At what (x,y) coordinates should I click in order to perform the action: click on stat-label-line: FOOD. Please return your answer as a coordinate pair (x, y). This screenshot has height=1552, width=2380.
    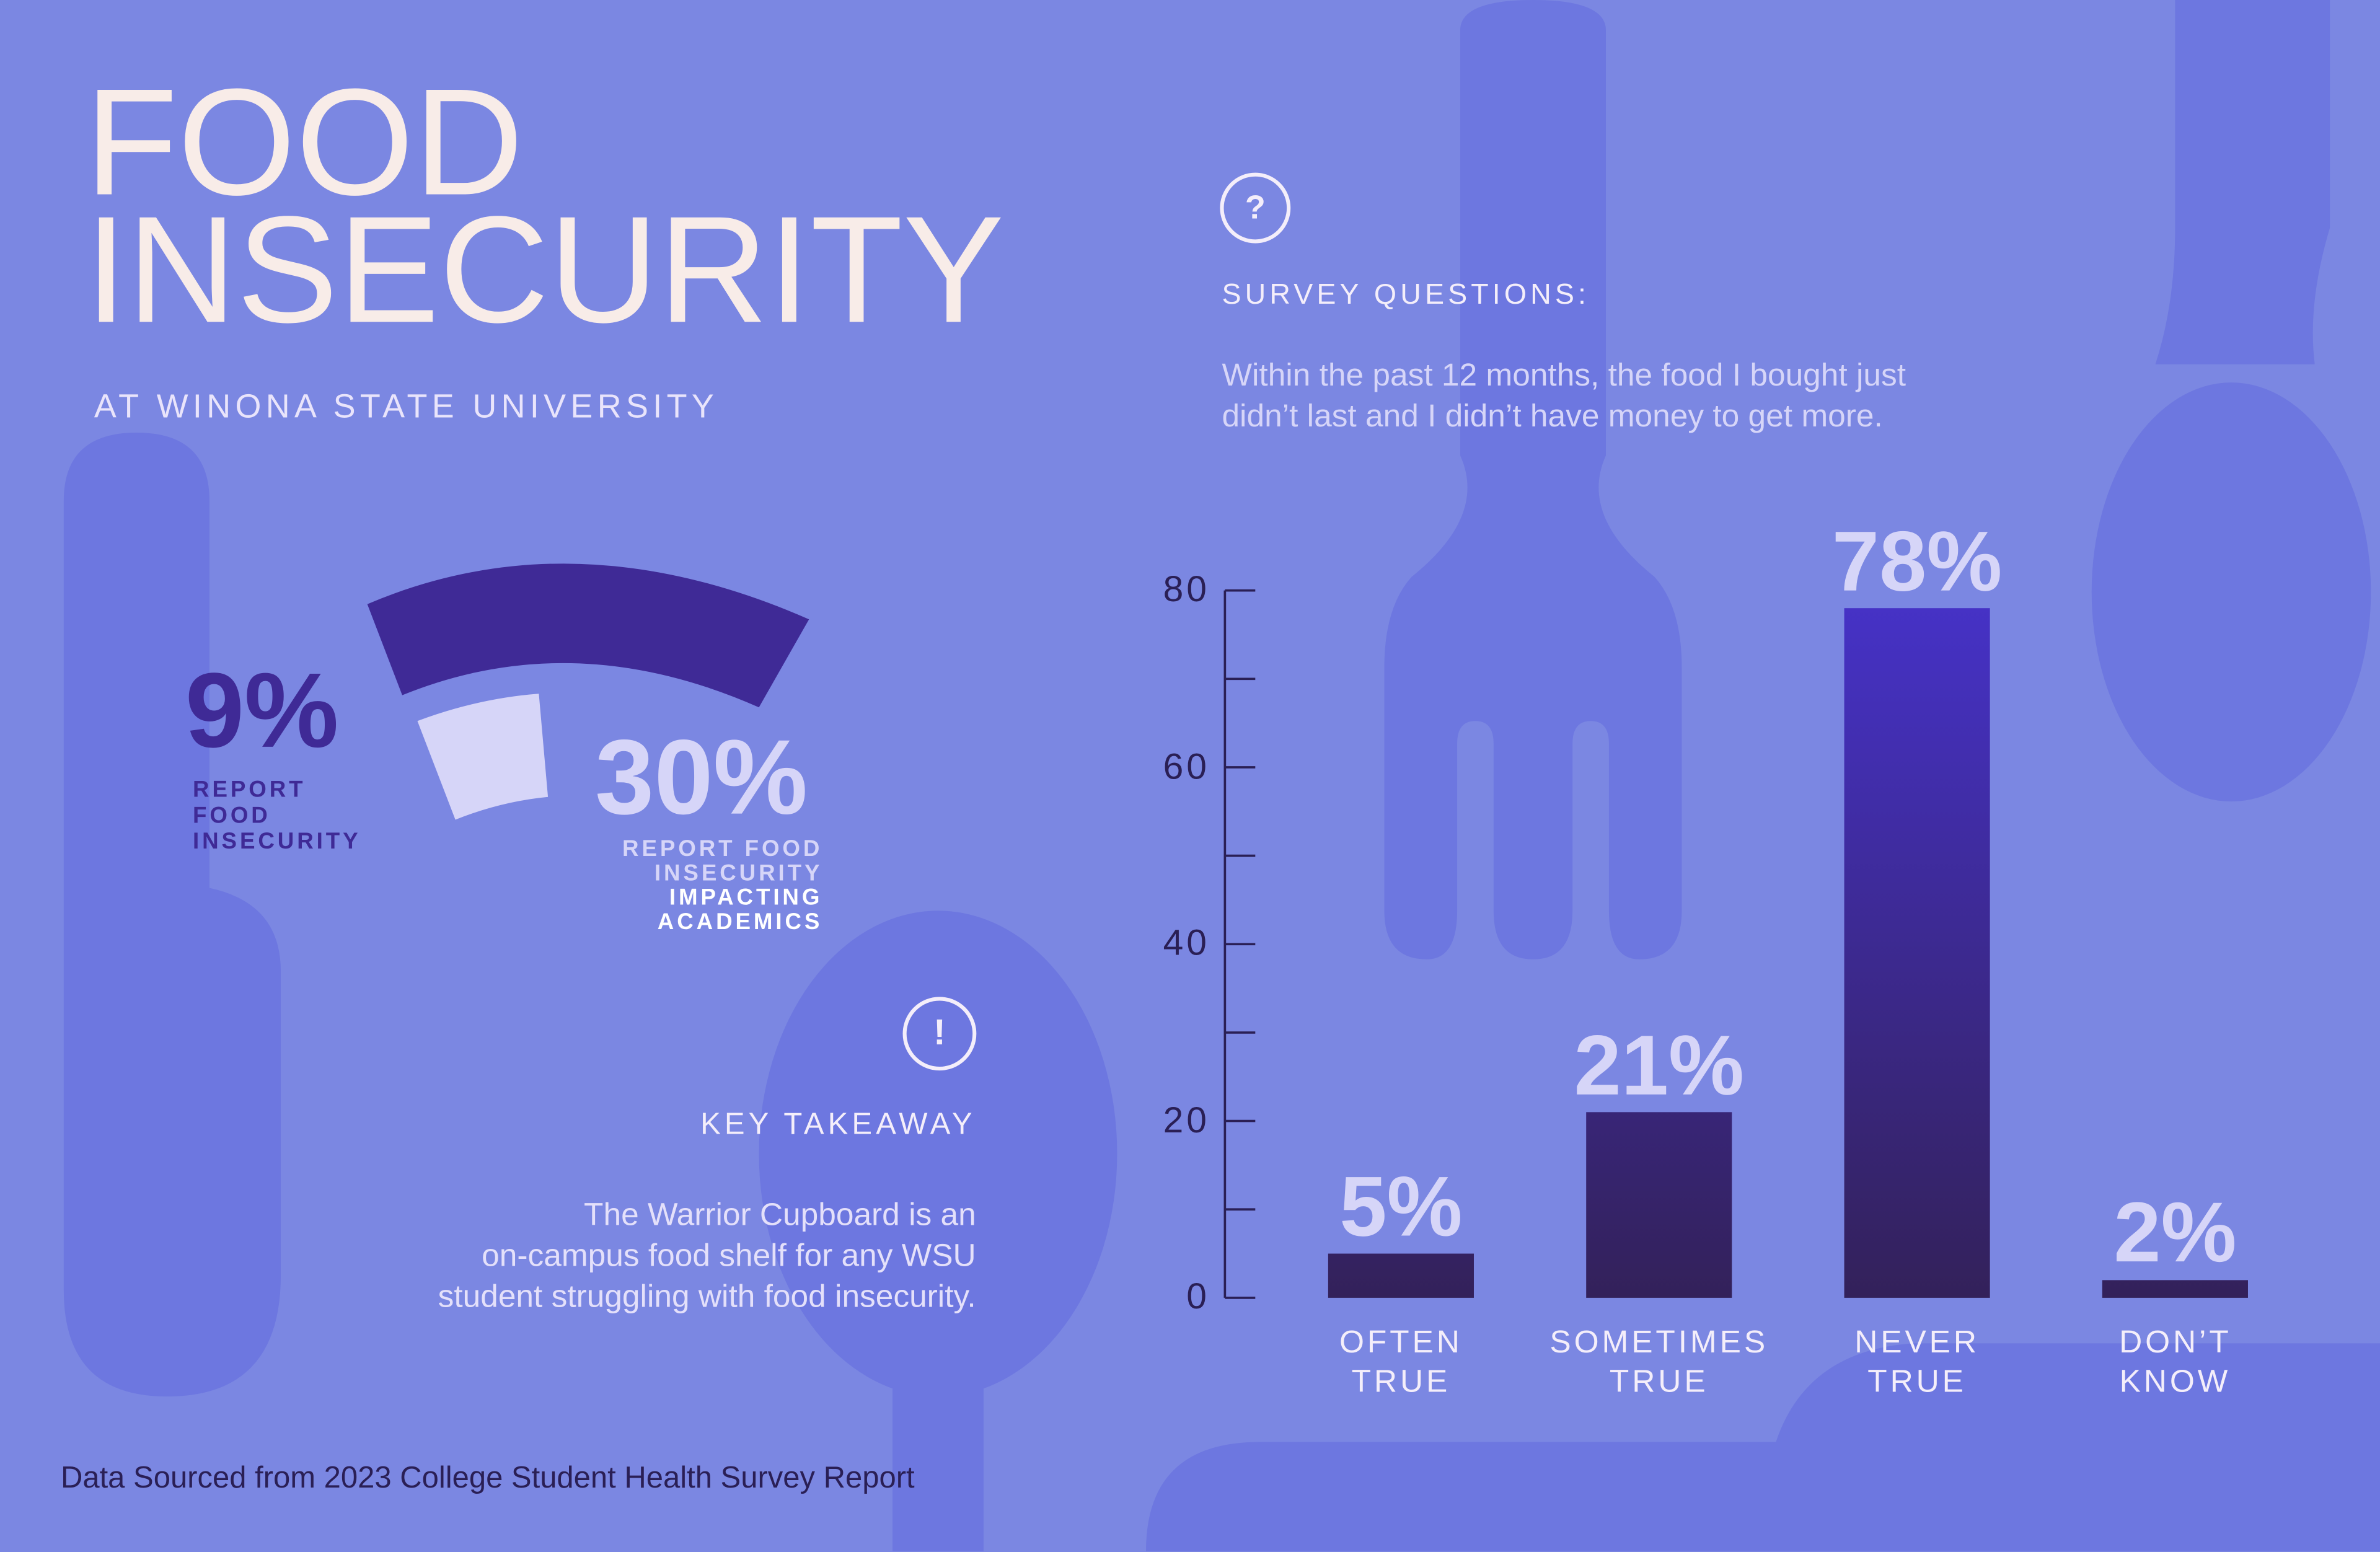
    Looking at the image, I should click on (232, 816).